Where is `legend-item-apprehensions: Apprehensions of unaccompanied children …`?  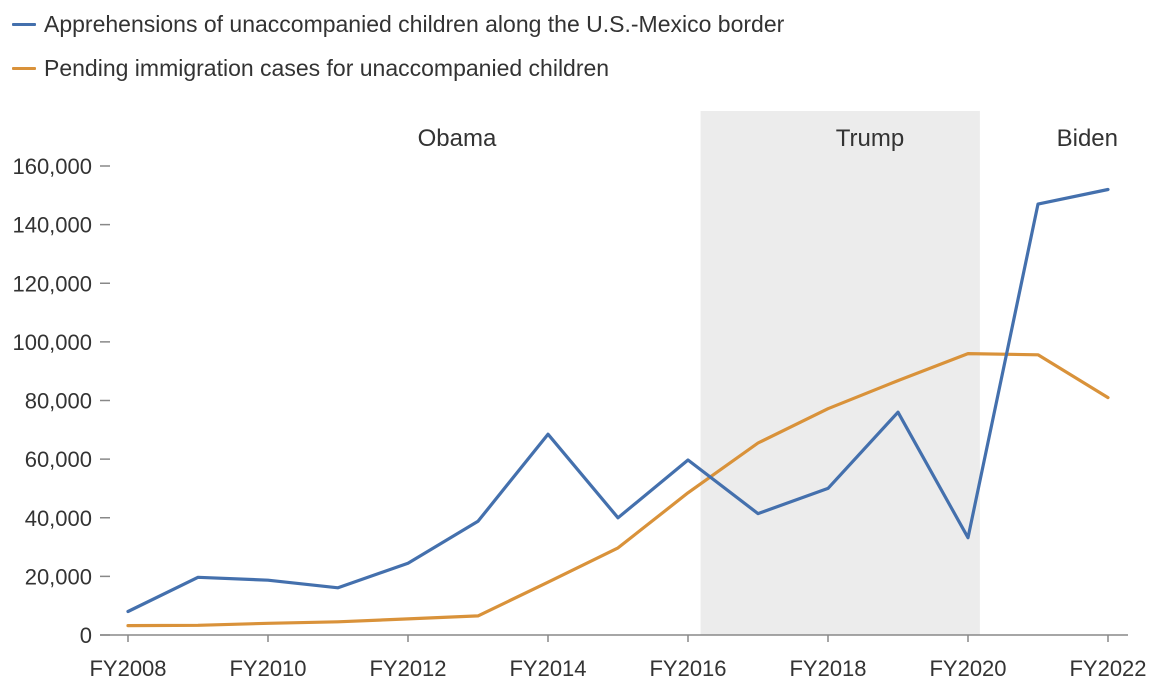 legend-item-apprehensions: Apprehensions of unaccompanied children … is located at coordinates (398, 24).